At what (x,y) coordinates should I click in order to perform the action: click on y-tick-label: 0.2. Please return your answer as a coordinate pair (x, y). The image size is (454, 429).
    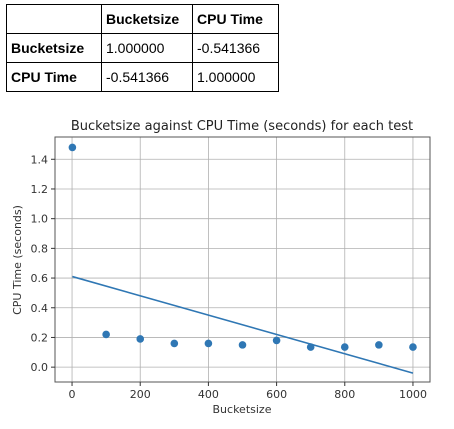
    Looking at the image, I should click on (40, 337).